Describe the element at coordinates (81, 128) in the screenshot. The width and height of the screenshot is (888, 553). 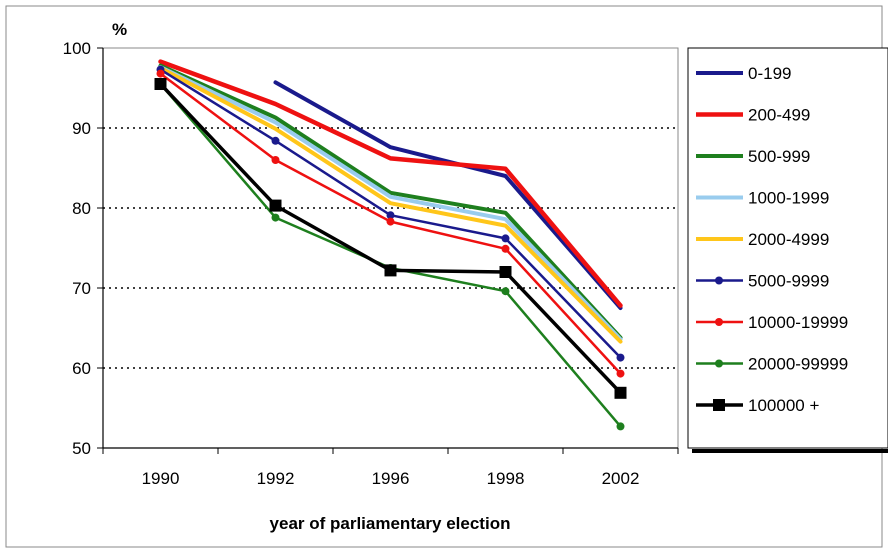
I see `y-tick-label-90: 90` at that location.